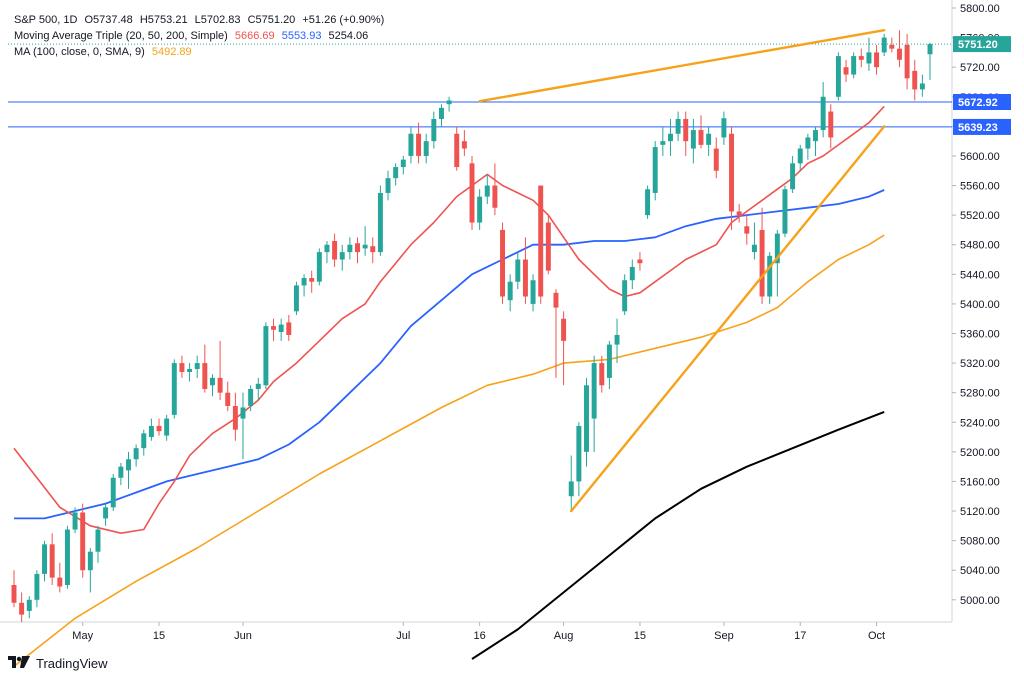  Describe the element at coordinates (46, 20) in the screenshot. I see `symbol-label: S&P 500, 1D` at that location.